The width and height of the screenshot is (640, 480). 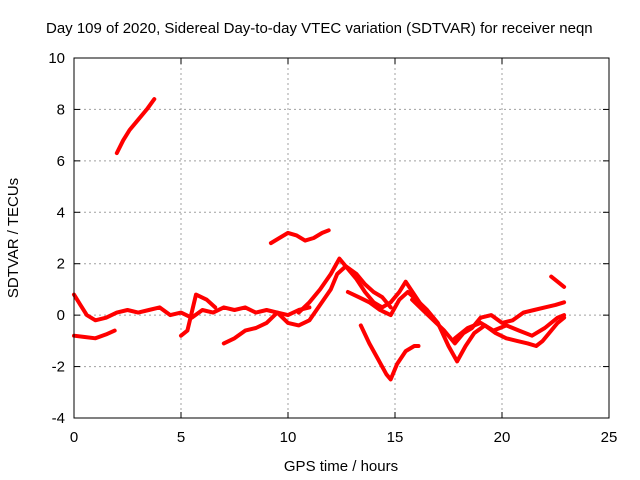 What do you see at coordinates (181, 437) in the screenshot?
I see `x-tick-label: 5` at bounding box center [181, 437].